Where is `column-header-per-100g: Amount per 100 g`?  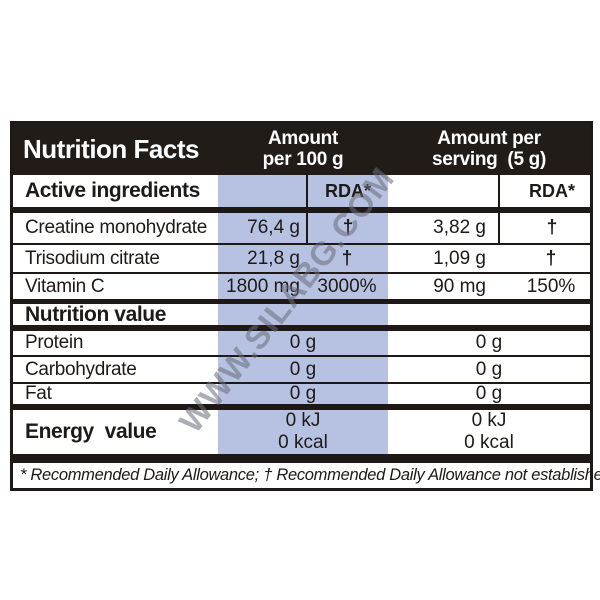 column-header-per-100g: Amount per 100 g is located at coordinates (303, 148).